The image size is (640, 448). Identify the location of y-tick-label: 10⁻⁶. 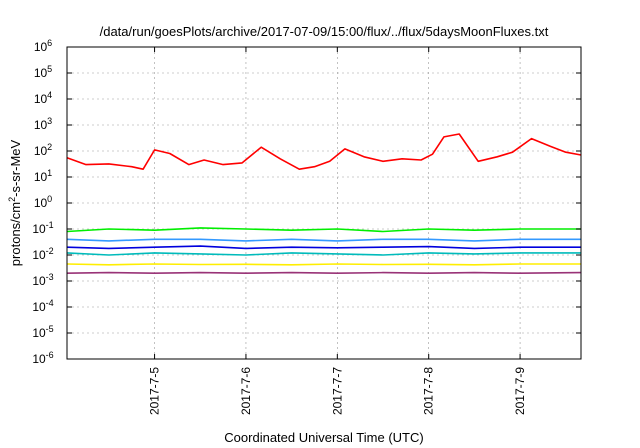
(42, 358).